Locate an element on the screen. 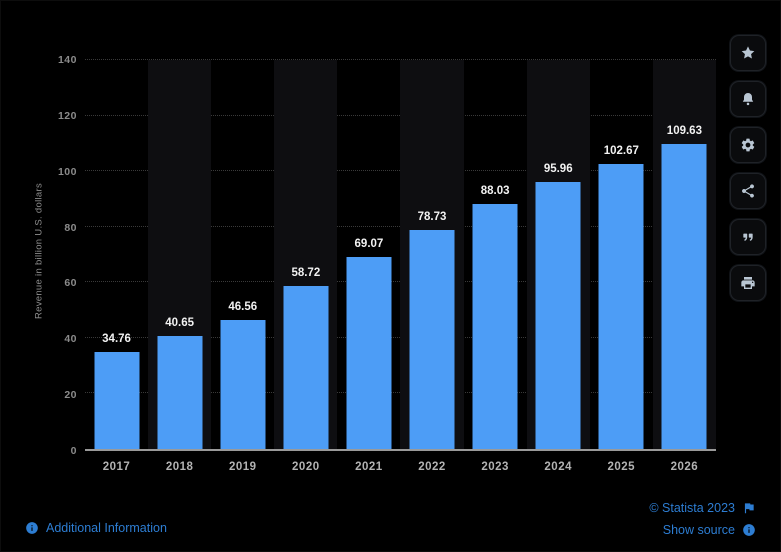 This screenshot has width=781, height=552. flag-icon is located at coordinates (749, 508).